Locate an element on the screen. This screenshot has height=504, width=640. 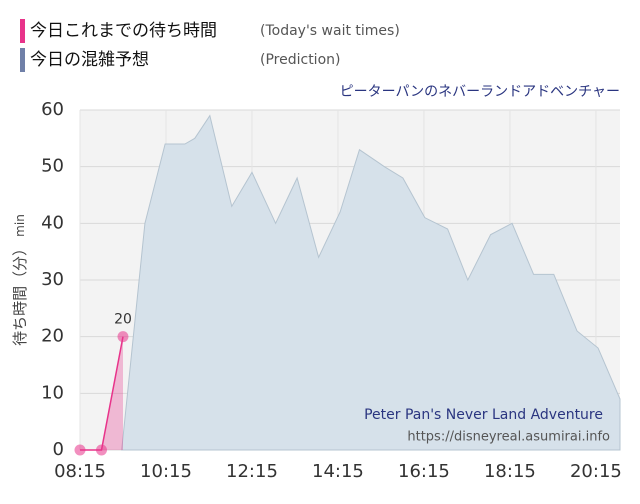
y-axis-title: 待ち時間（分） is located at coordinates (20, 293).